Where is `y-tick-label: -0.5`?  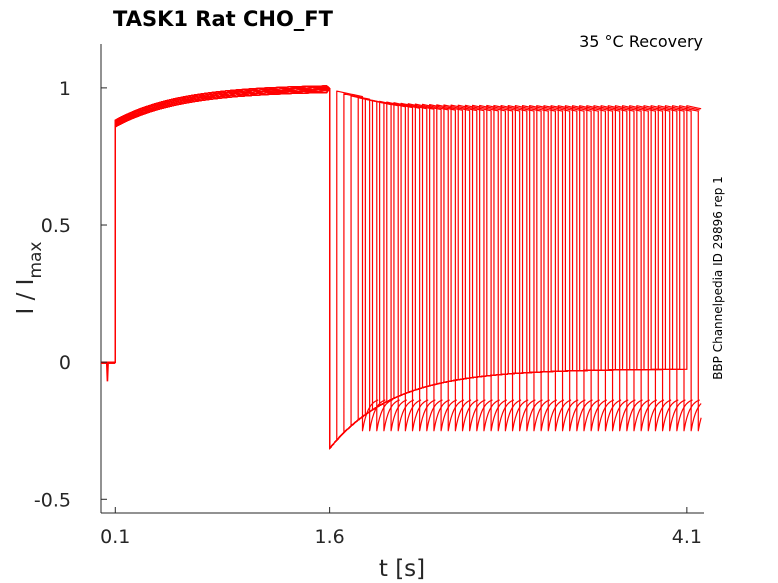 y-tick-label: -0.5 is located at coordinates (52, 500).